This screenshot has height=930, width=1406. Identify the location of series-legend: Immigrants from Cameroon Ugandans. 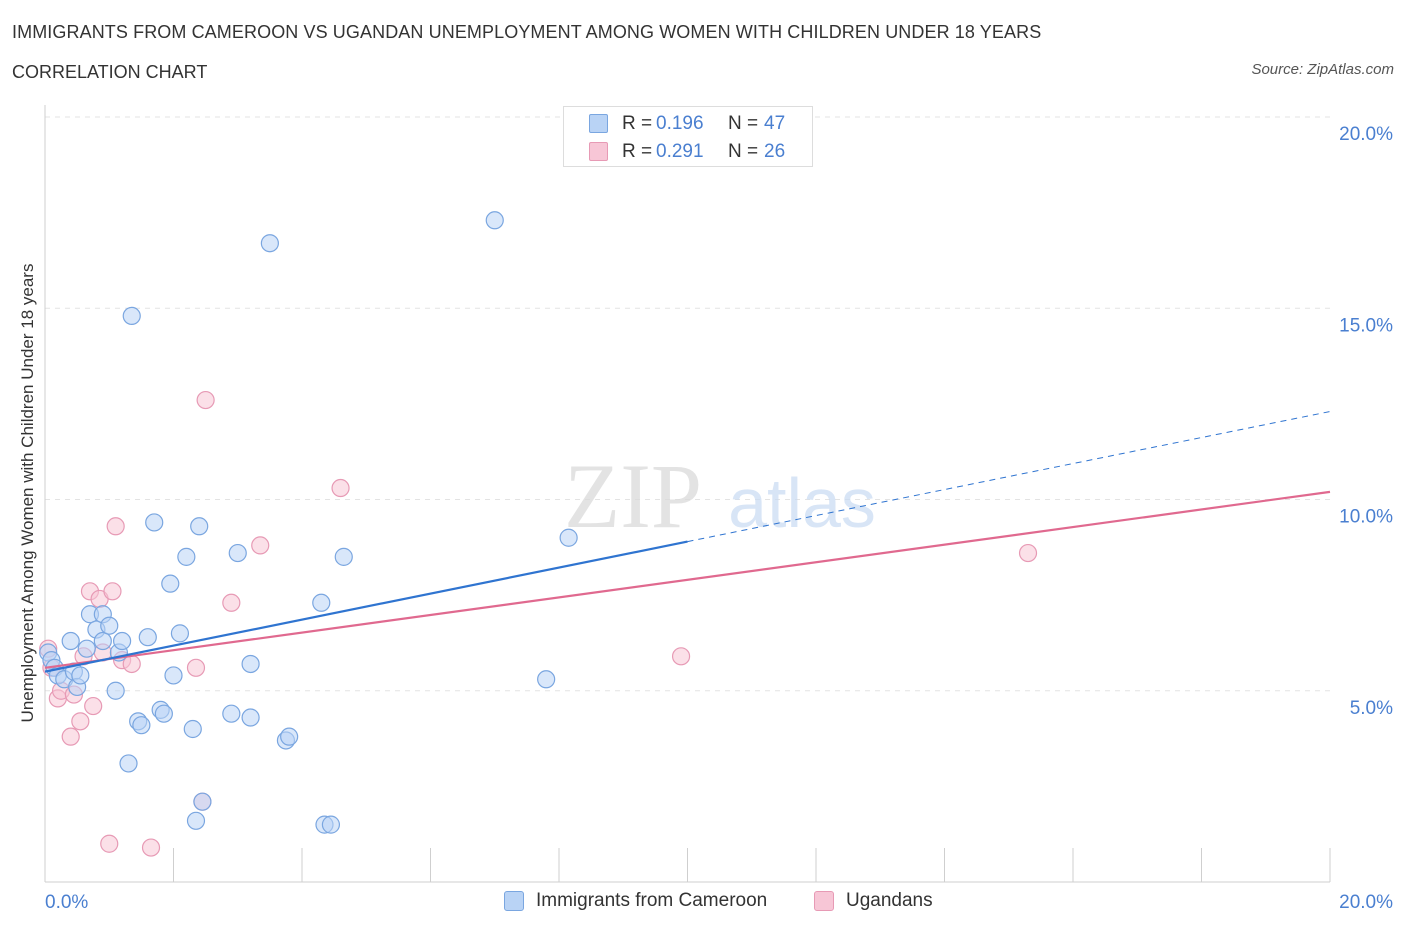
(703, 903).